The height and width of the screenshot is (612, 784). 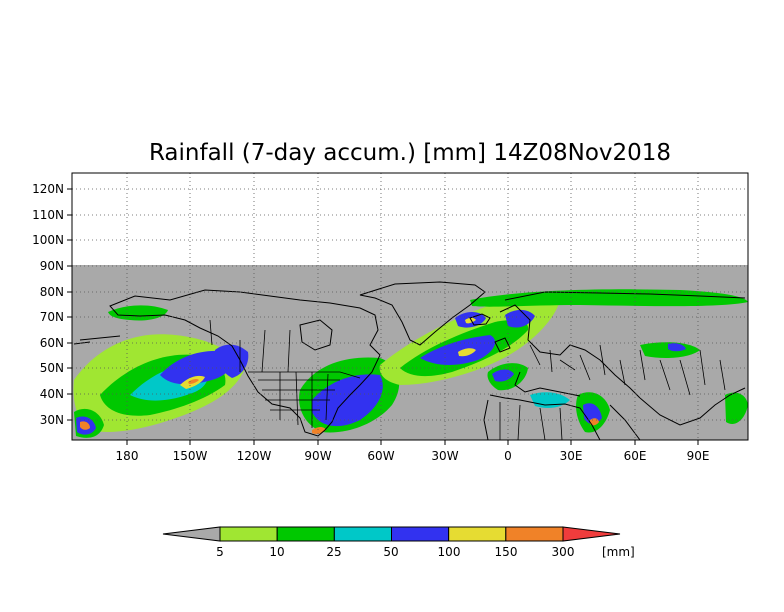 What do you see at coordinates (563, 552) in the screenshot?
I see `colorbar-tick-label: 300` at bounding box center [563, 552].